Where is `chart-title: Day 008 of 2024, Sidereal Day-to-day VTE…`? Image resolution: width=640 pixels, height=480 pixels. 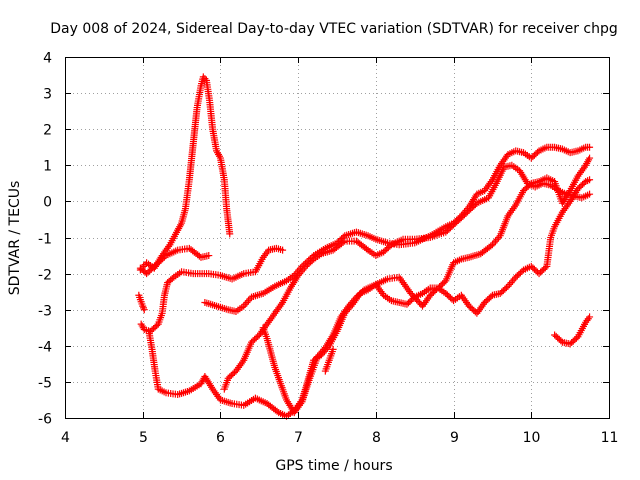
chart-title: Day 008 of 2024, Sidereal Day-to-day VTE… is located at coordinates (334, 29).